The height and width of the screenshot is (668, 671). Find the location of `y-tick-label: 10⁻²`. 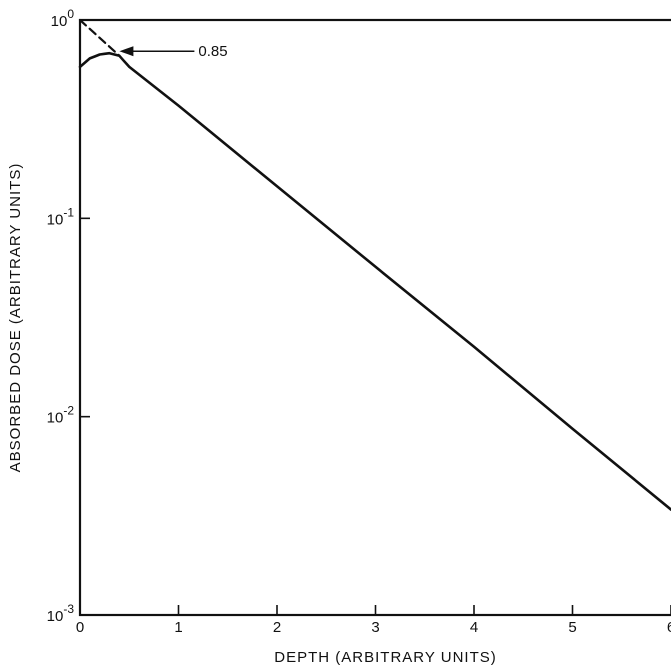

y-tick-label: 10⁻² is located at coordinates (61, 415).